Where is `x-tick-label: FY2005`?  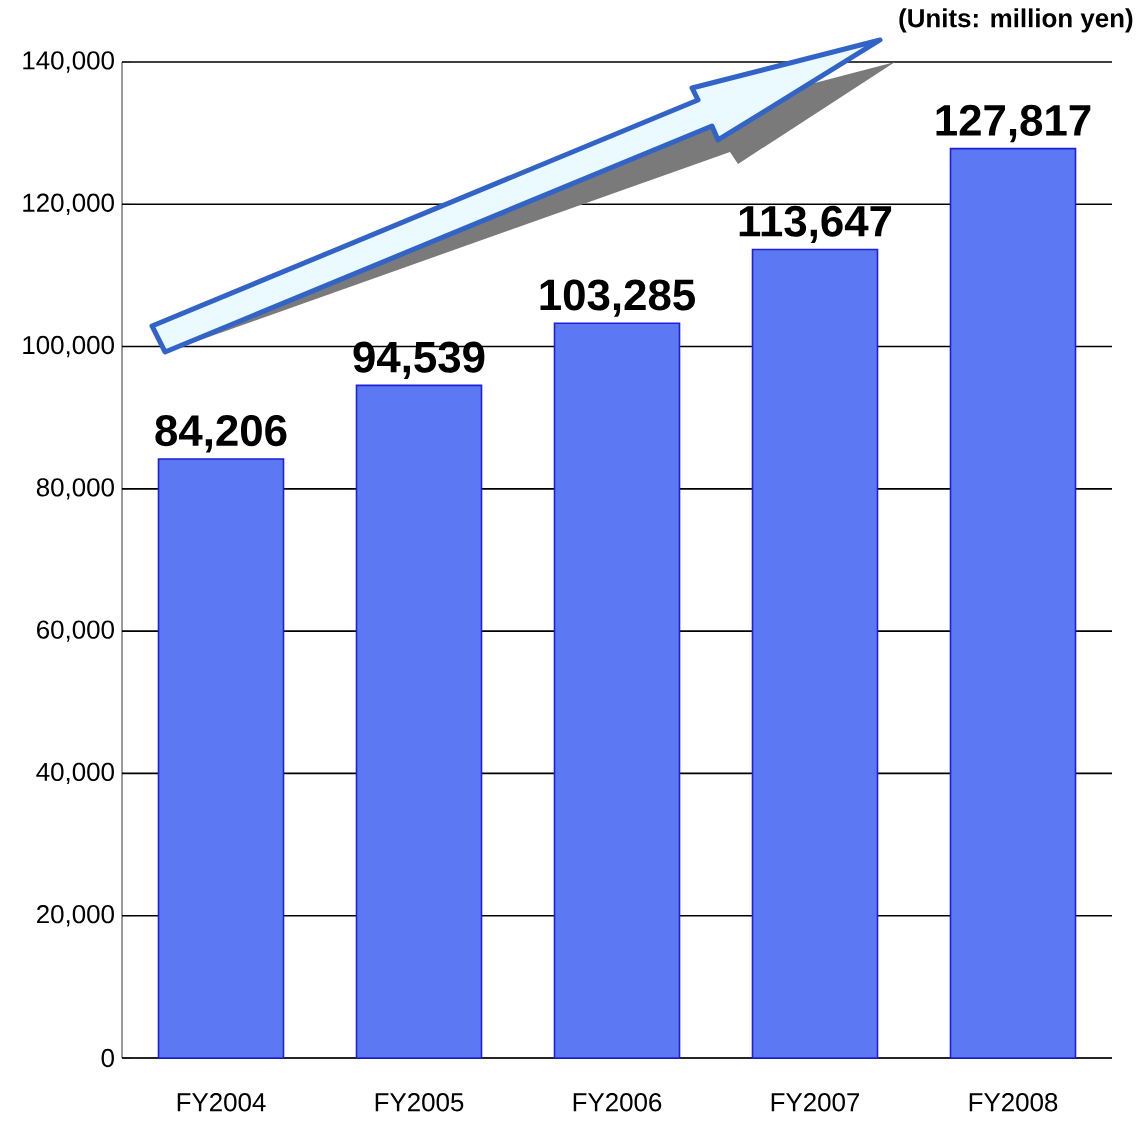
x-tick-label: FY2005 is located at coordinates (419, 1102).